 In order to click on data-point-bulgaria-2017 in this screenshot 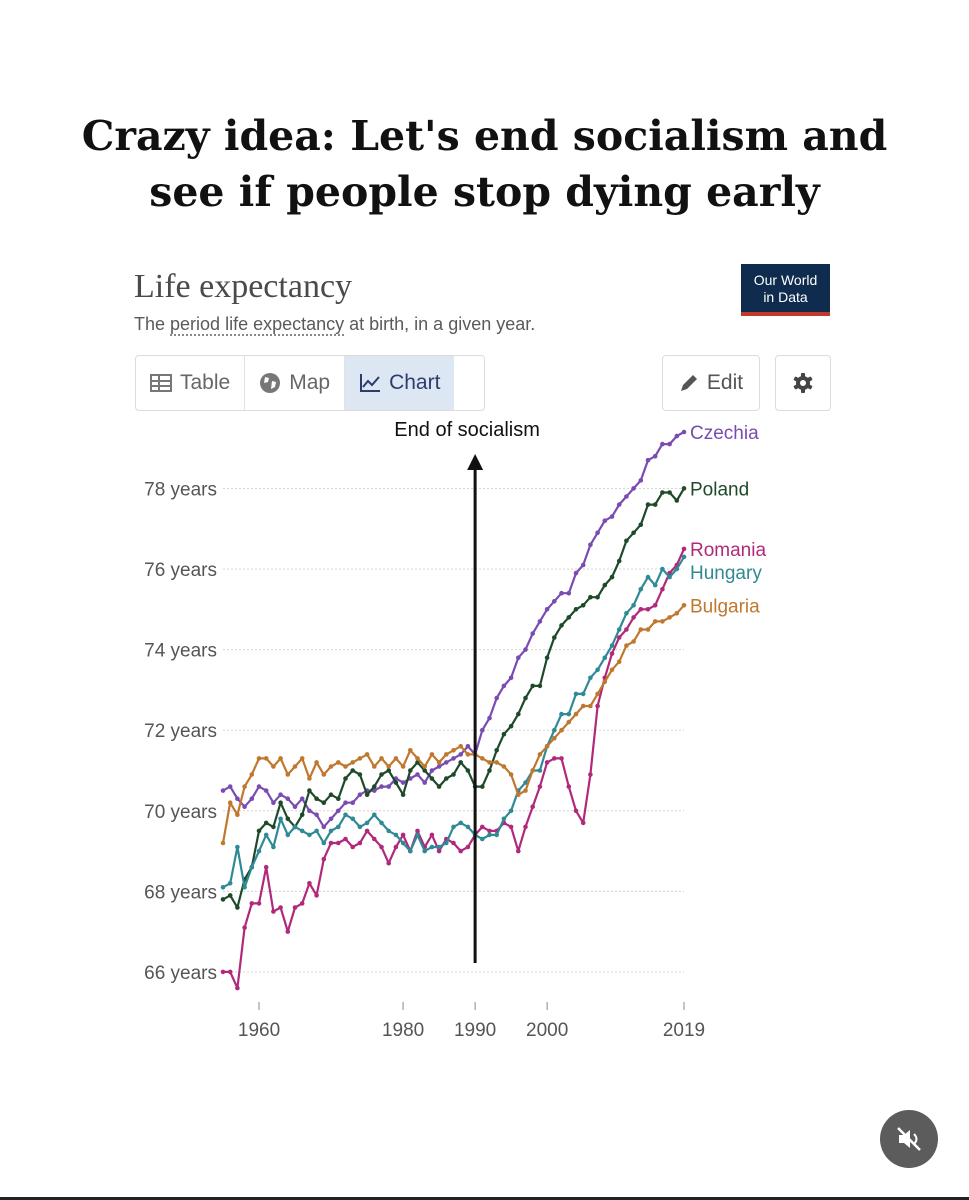, I will do `click(669, 617)`.